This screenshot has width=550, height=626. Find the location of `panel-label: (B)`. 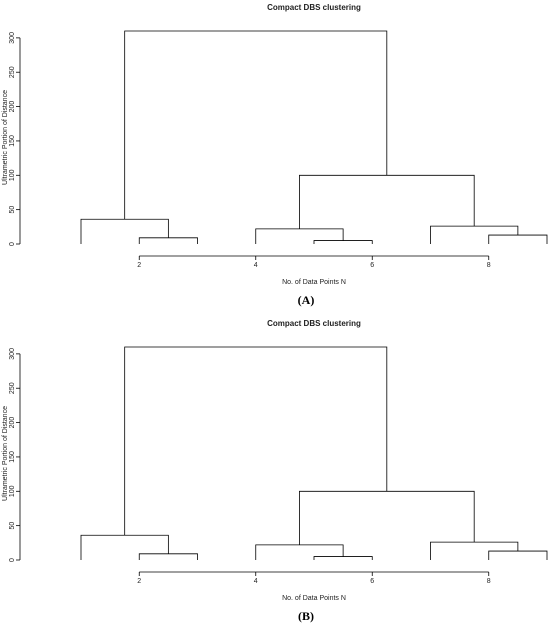

panel-label: (B) is located at coordinates (306, 616).